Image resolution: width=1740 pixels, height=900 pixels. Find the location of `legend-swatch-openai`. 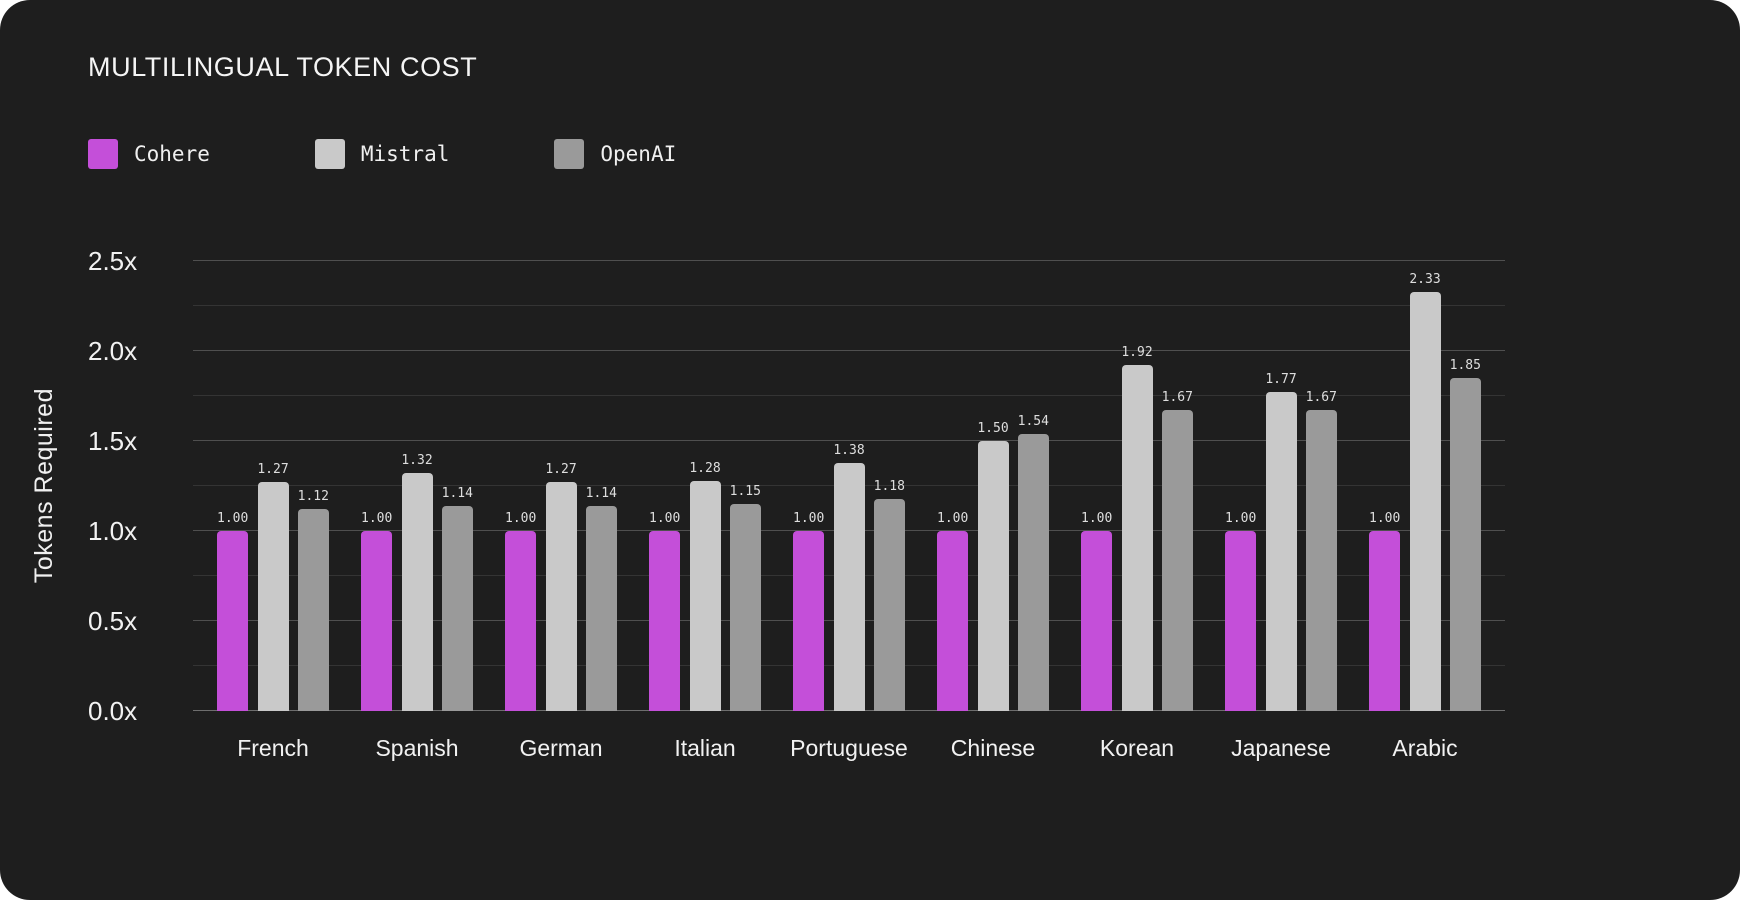

legend-swatch-openai is located at coordinates (569, 154).